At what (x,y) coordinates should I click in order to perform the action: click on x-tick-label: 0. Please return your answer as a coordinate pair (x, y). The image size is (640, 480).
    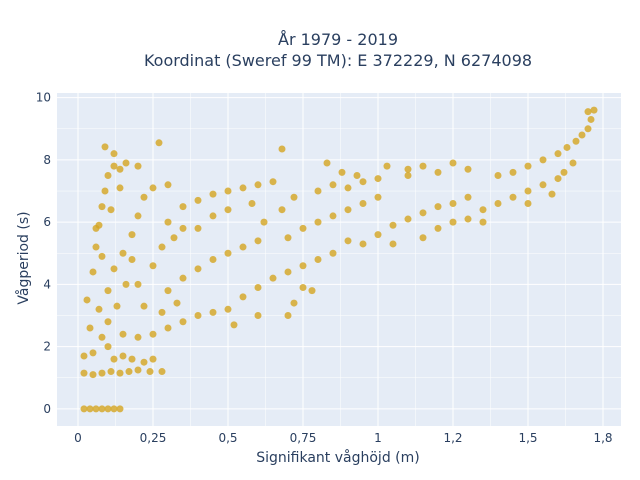
    Looking at the image, I should click on (78, 438).